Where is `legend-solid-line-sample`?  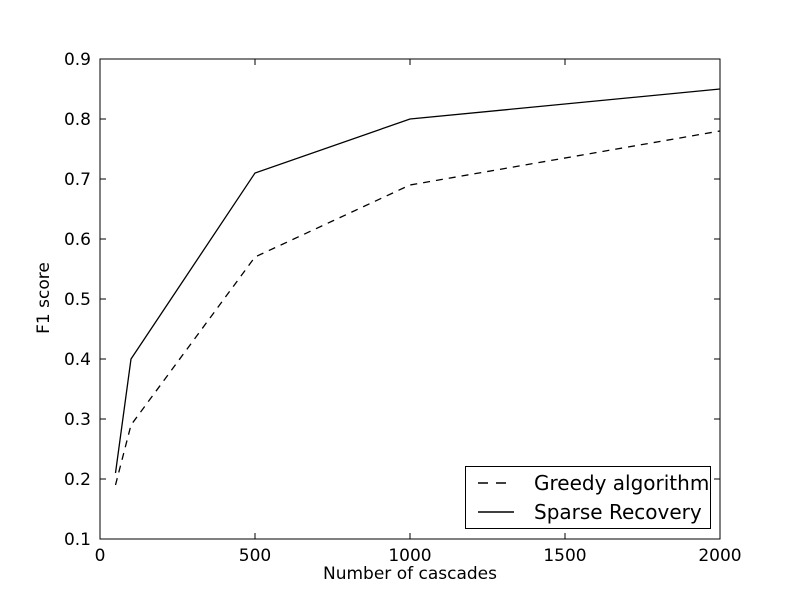
legend-solid-line-sample is located at coordinates (496, 512).